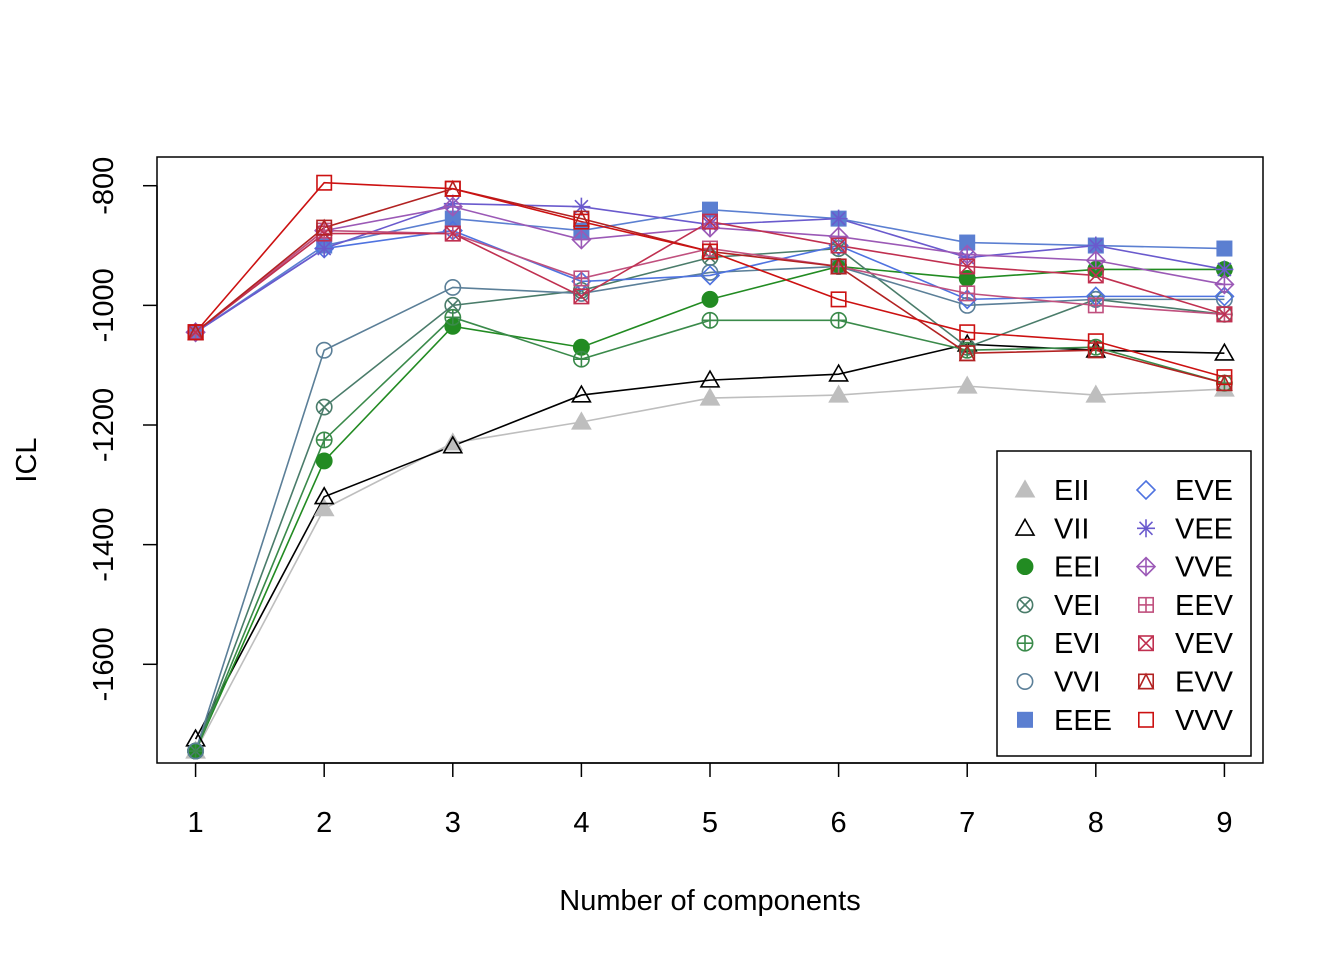  What do you see at coordinates (1083, 721) in the screenshot?
I see `legend-label: EEE` at bounding box center [1083, 721].